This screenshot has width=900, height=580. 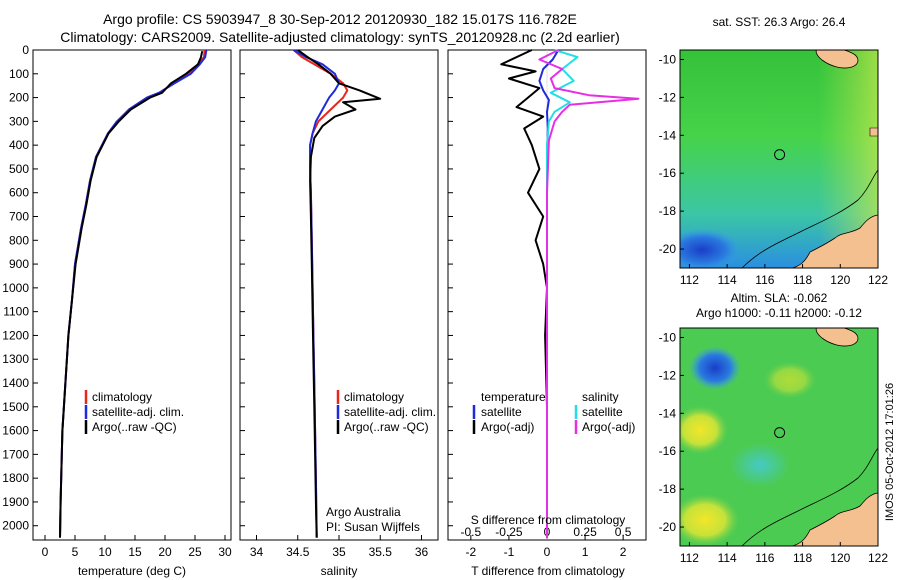 I want to click on legend-sal-satellite-label: satellite, so click(x=602, y=412).